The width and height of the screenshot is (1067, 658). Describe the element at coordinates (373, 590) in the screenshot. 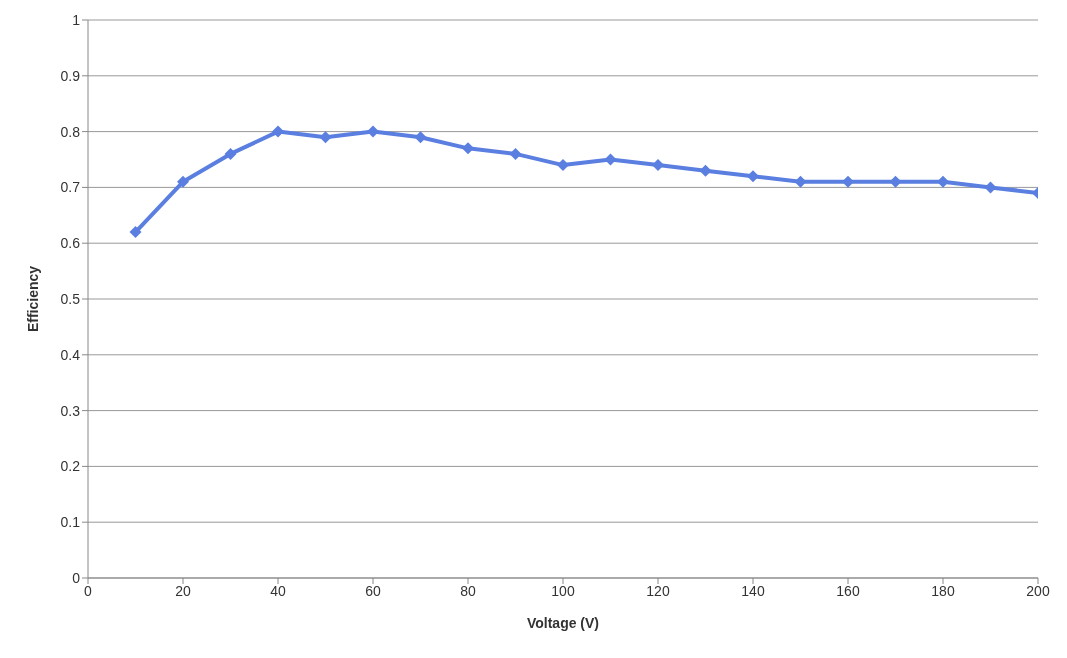

I see `x-tick-label: 60` at that location.